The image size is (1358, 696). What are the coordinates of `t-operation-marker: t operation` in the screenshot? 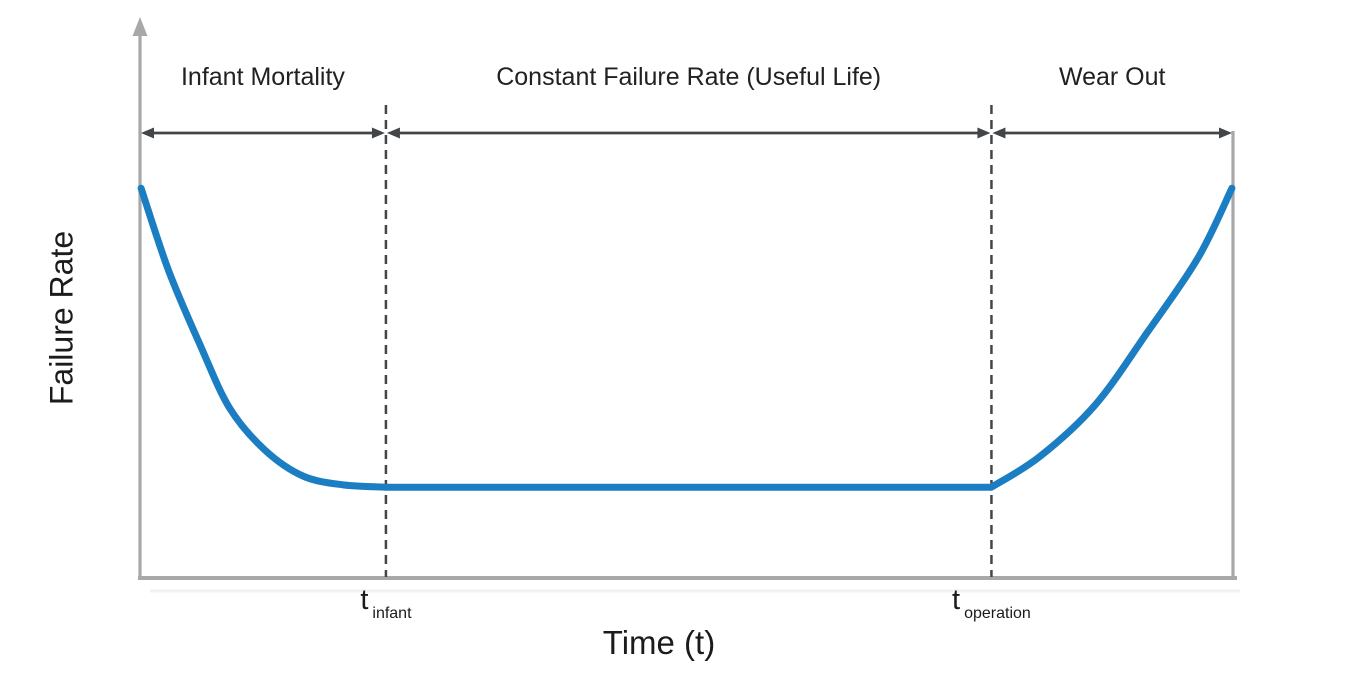 It's located at (991, 603).